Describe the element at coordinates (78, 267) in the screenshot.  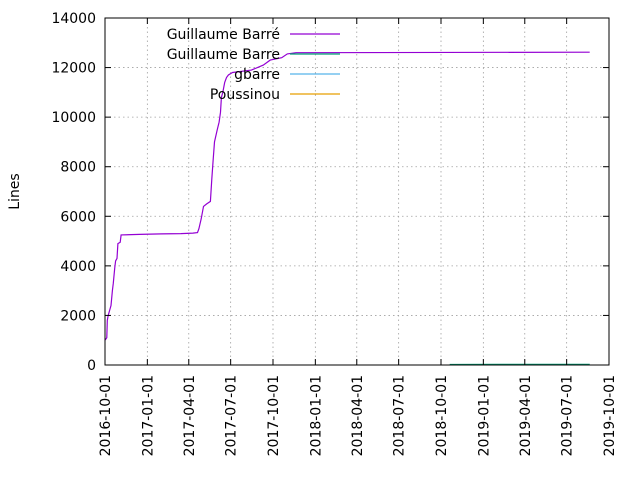
I see `y-tick-label: 4000` at that location.